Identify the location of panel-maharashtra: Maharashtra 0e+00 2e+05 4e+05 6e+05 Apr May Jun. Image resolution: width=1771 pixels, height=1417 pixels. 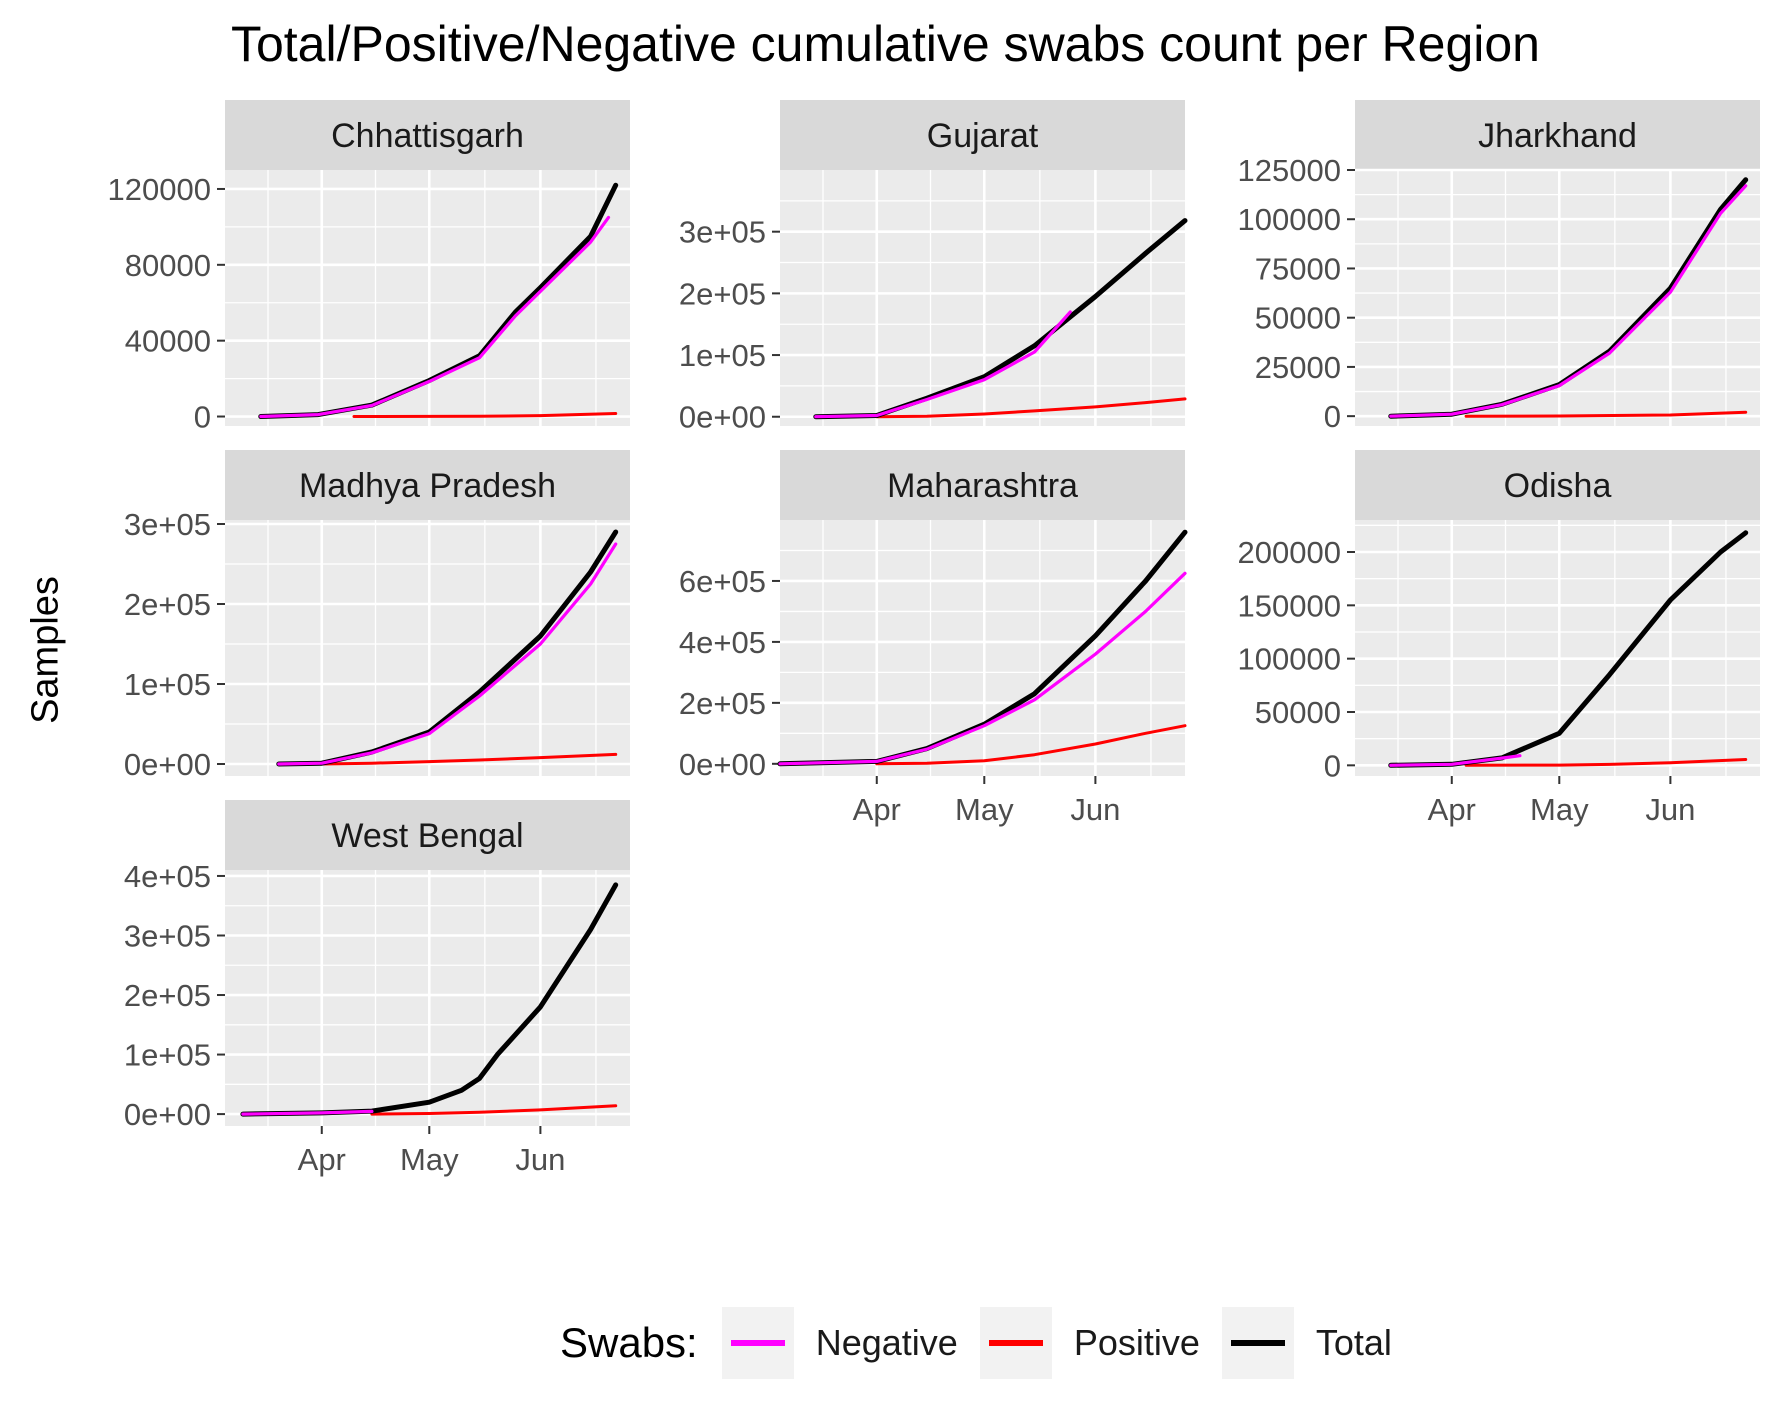
(933, 638).